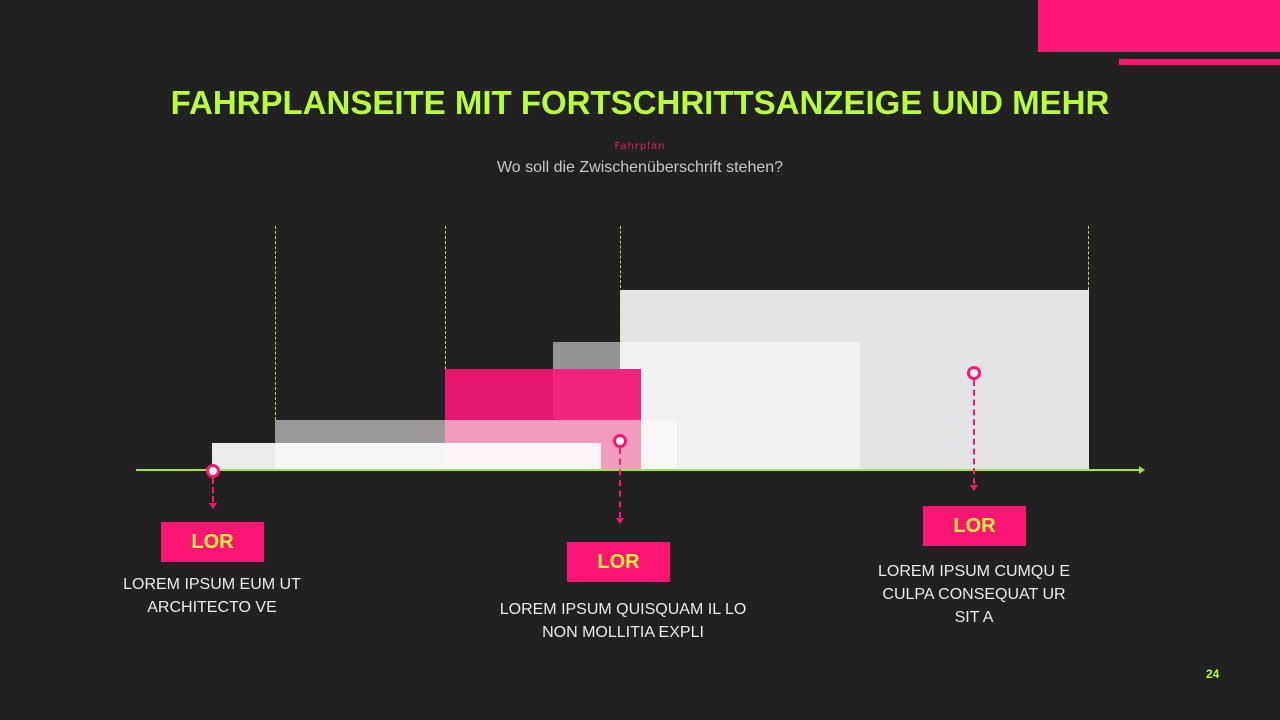 The height and width of the screenshot is (720, 1280). I want to click on section-eyebrow: Fahrplan, so click(640, 146).